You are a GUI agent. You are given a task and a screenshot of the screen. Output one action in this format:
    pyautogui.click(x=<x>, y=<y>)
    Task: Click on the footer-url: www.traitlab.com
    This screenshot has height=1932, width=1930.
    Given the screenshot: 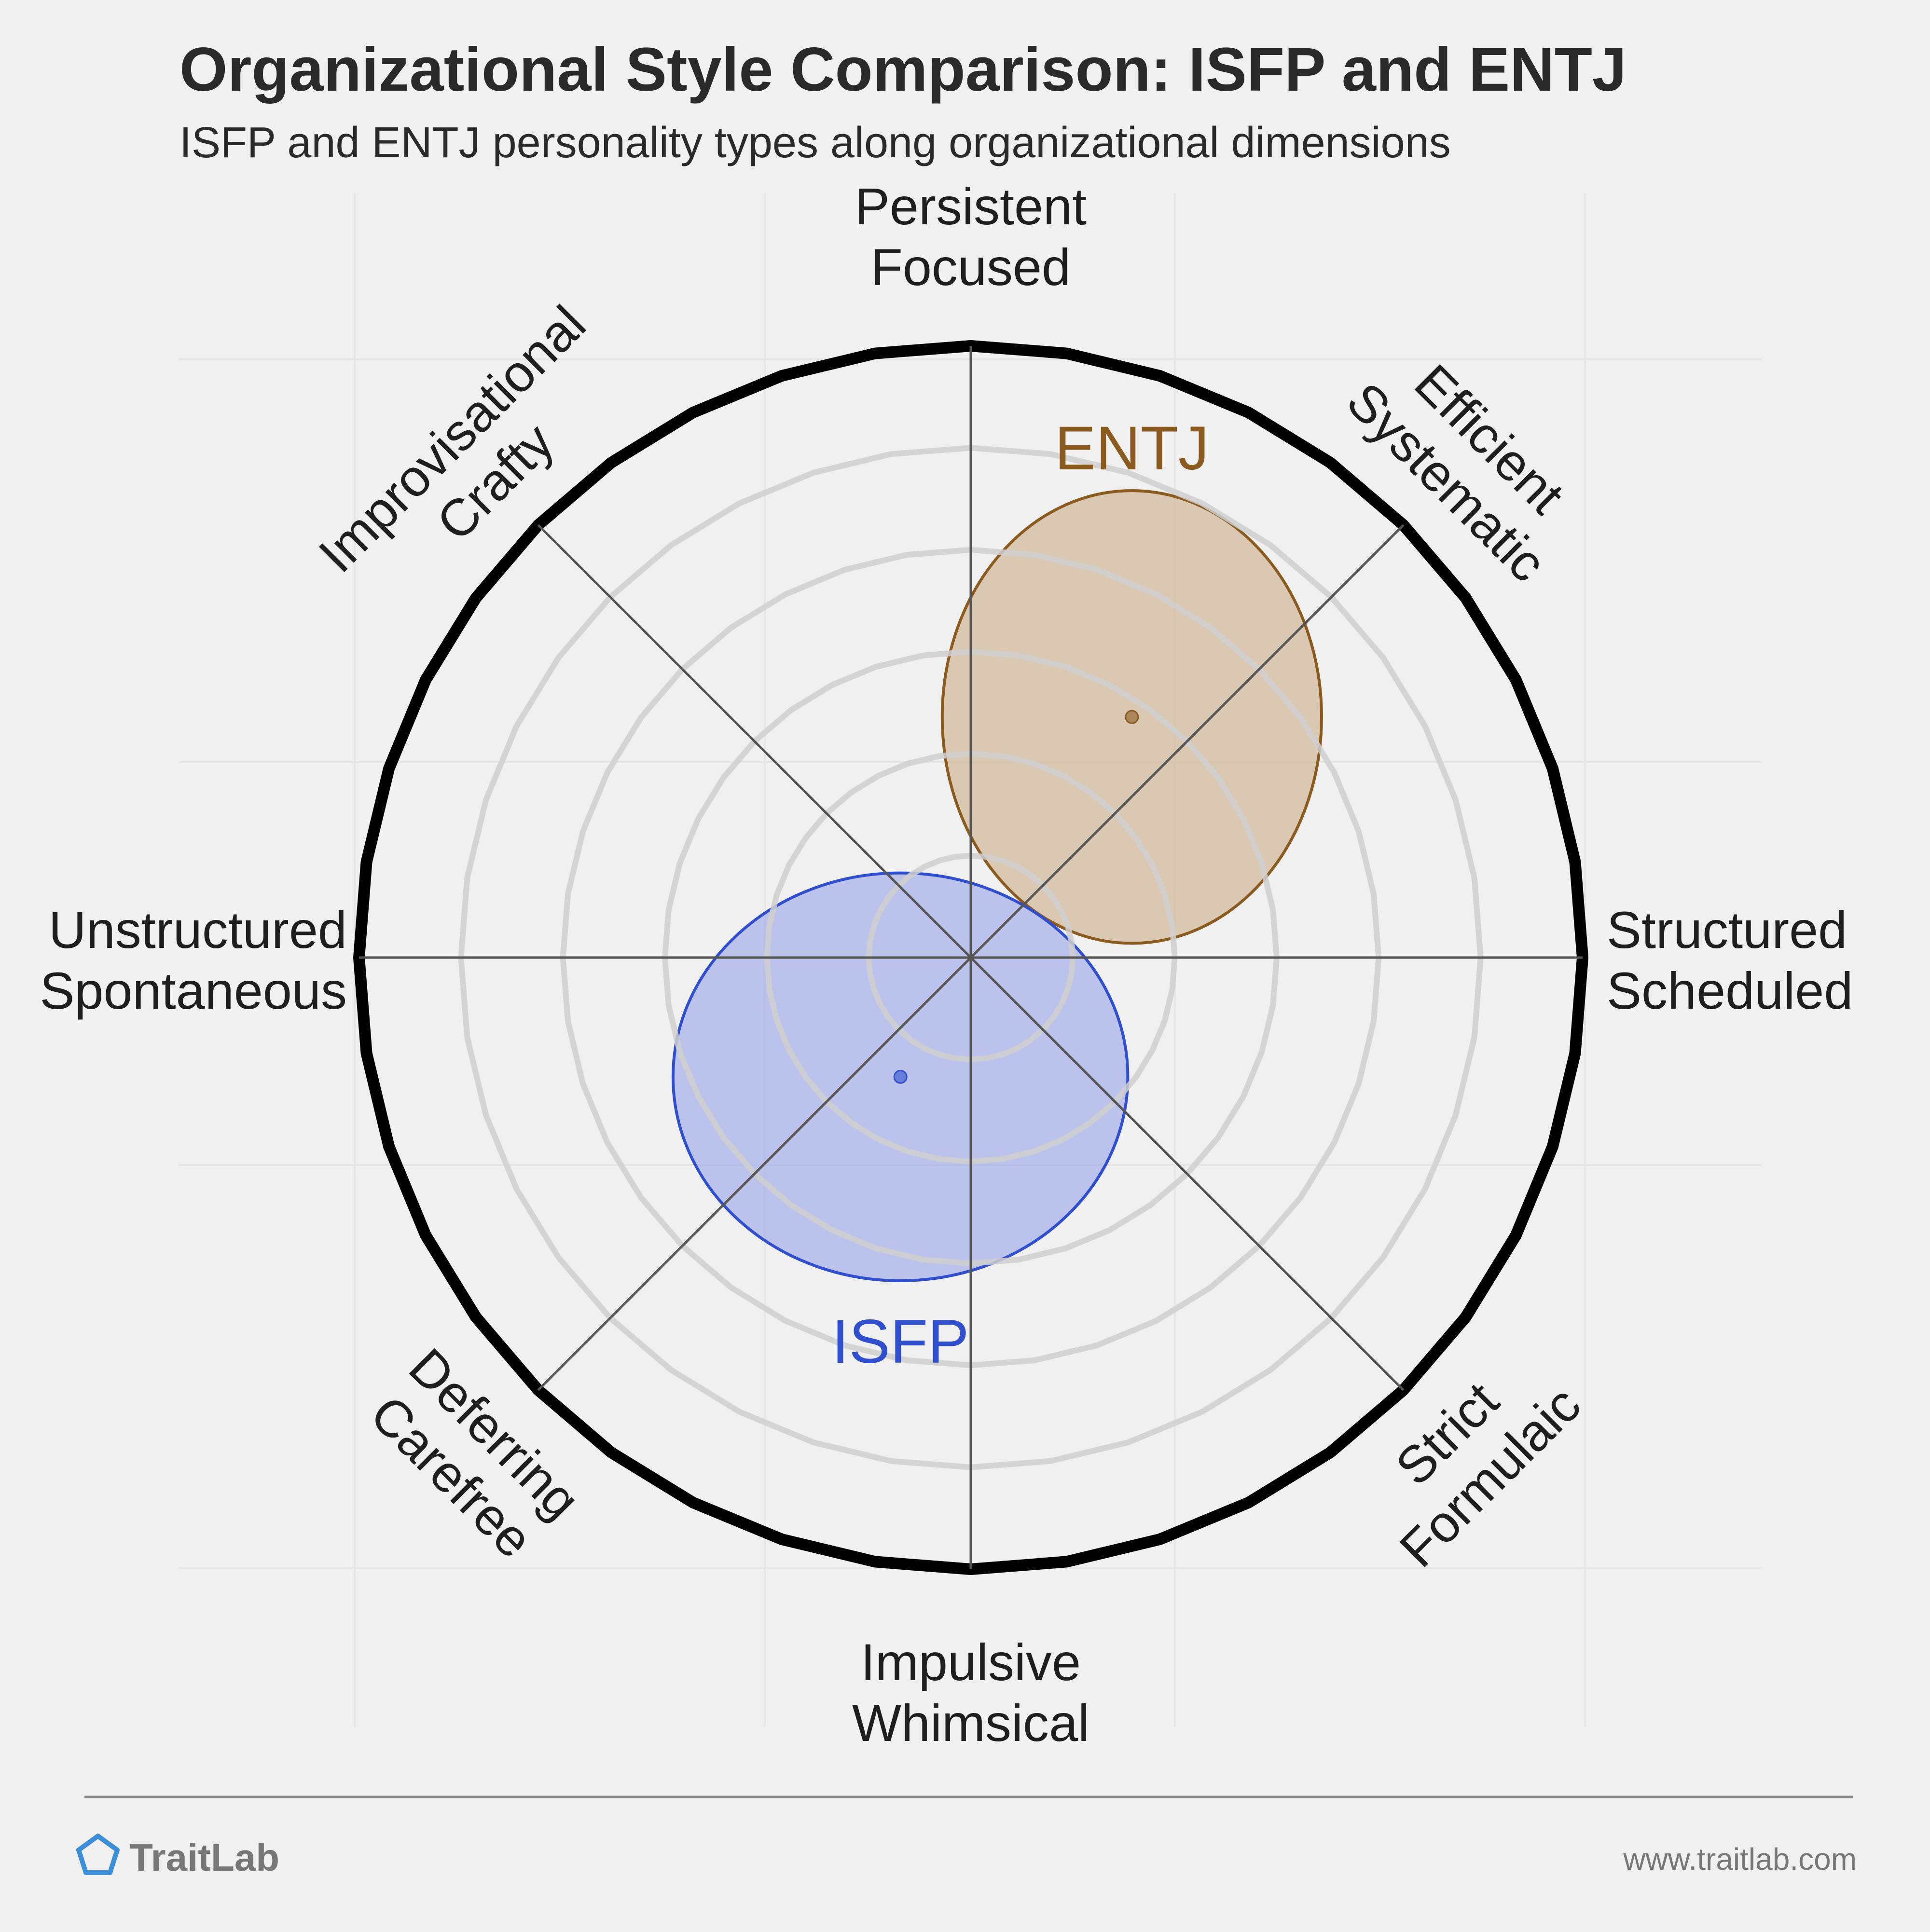 What is the action you would take?
    pyautogui.click(x=1740, y=1860)
    